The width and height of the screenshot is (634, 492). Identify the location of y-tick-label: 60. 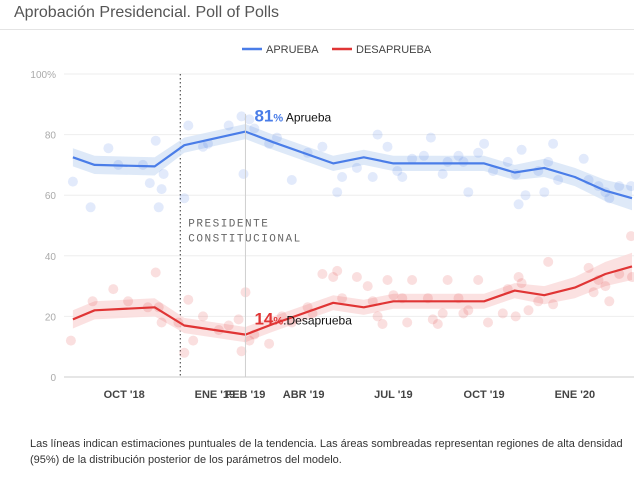
(51, 196).